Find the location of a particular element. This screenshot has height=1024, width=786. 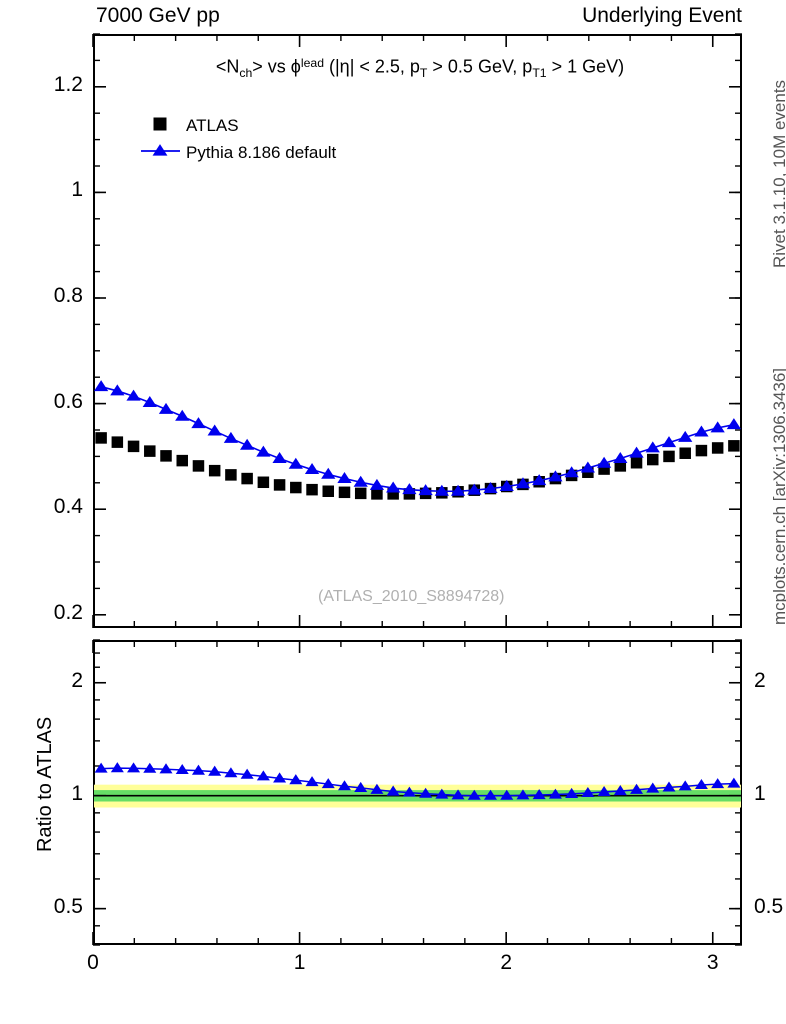

main-ytick-label-4: 1 is located at coordinates (77, 190).